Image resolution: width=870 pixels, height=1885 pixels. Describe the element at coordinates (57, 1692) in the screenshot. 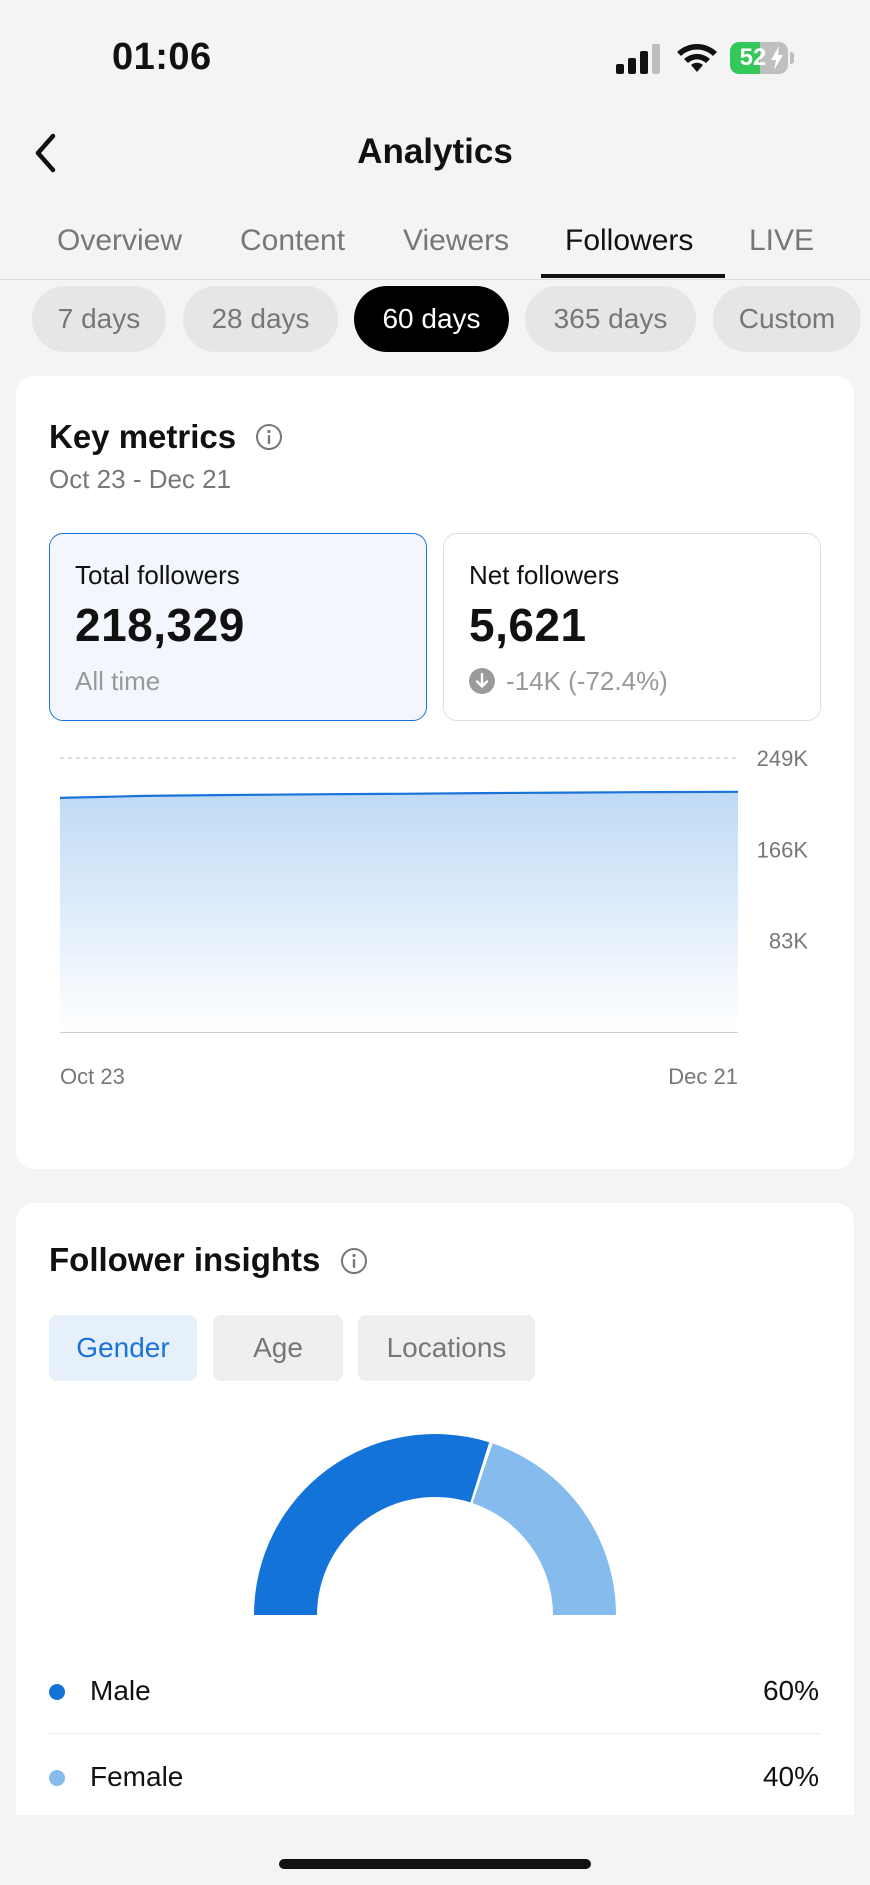

I see `legend-dot-male` at that location.